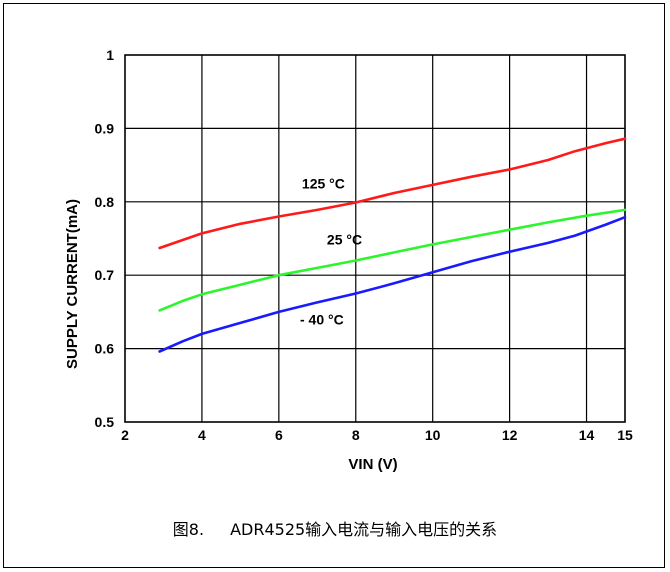 The height and width of the screenshot is (572, 670). I want to click on y-tick-label: 0.6, so click(105, 349).